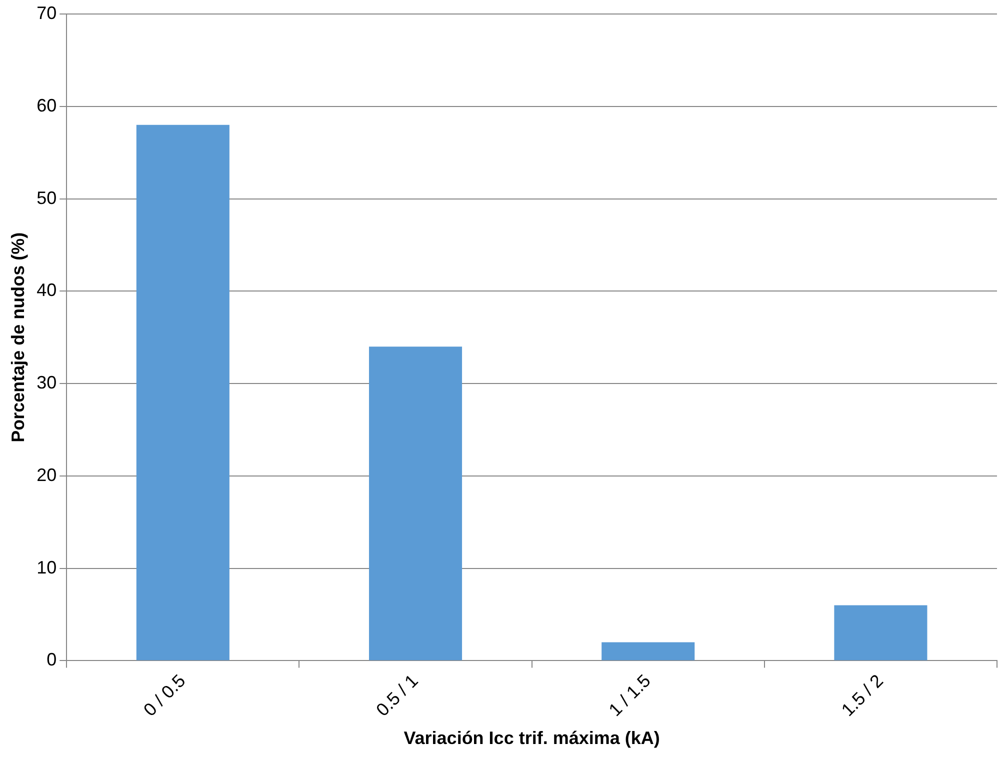  What do you see at coordinates (46, 105) in the screenshot?
I see `y-tick-label: 60` at bounding box center [46, 105].